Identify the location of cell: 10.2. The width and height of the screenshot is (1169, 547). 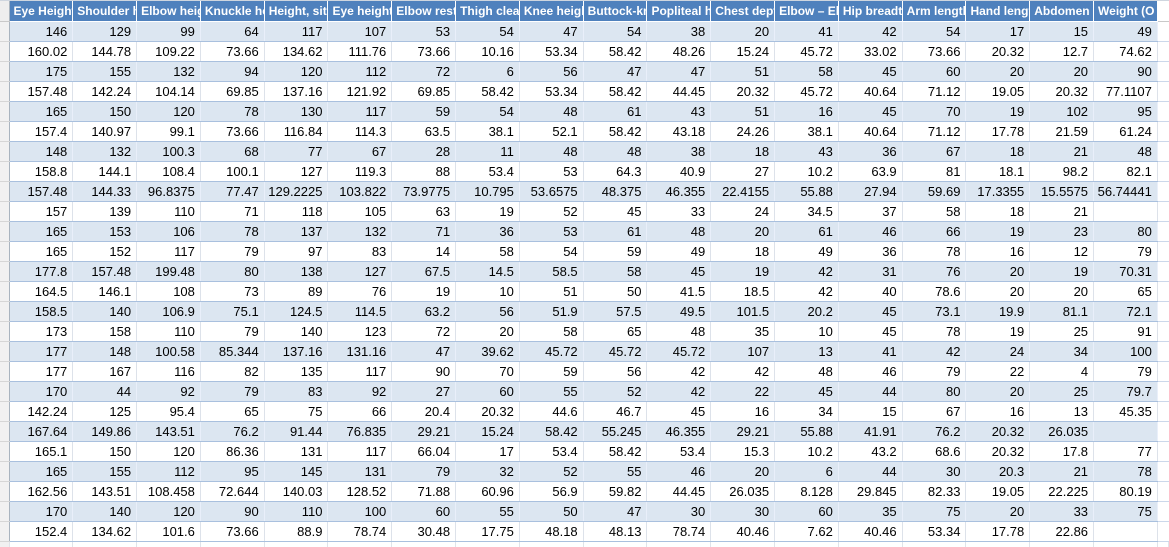
(806, 171).